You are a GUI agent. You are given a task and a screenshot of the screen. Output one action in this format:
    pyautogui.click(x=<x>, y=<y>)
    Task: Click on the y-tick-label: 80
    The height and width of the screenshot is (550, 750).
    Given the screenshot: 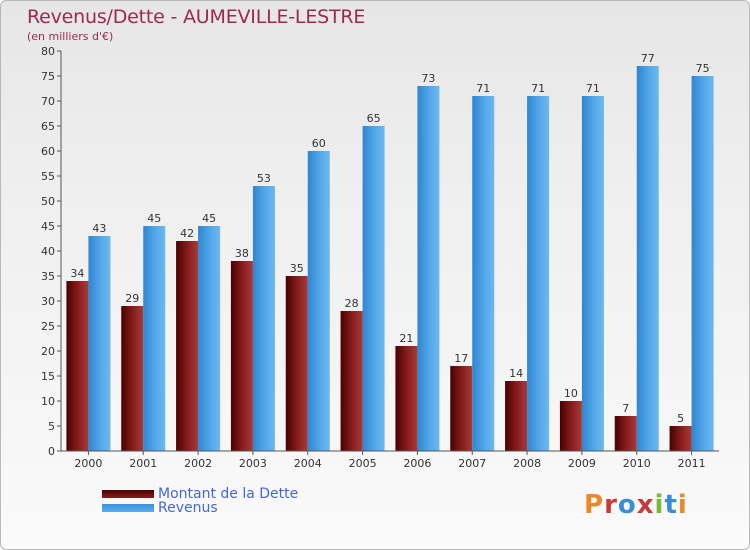 What is the action you would take?
    pyautogui.click(x=48, y=51)
    